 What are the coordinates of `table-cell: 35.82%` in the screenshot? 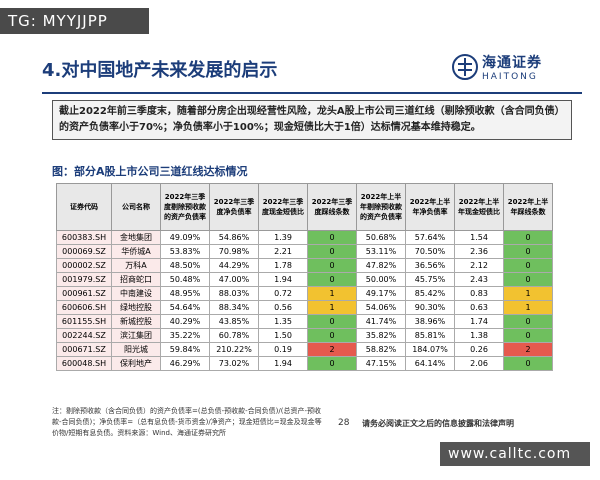 It's located at (381, 335).